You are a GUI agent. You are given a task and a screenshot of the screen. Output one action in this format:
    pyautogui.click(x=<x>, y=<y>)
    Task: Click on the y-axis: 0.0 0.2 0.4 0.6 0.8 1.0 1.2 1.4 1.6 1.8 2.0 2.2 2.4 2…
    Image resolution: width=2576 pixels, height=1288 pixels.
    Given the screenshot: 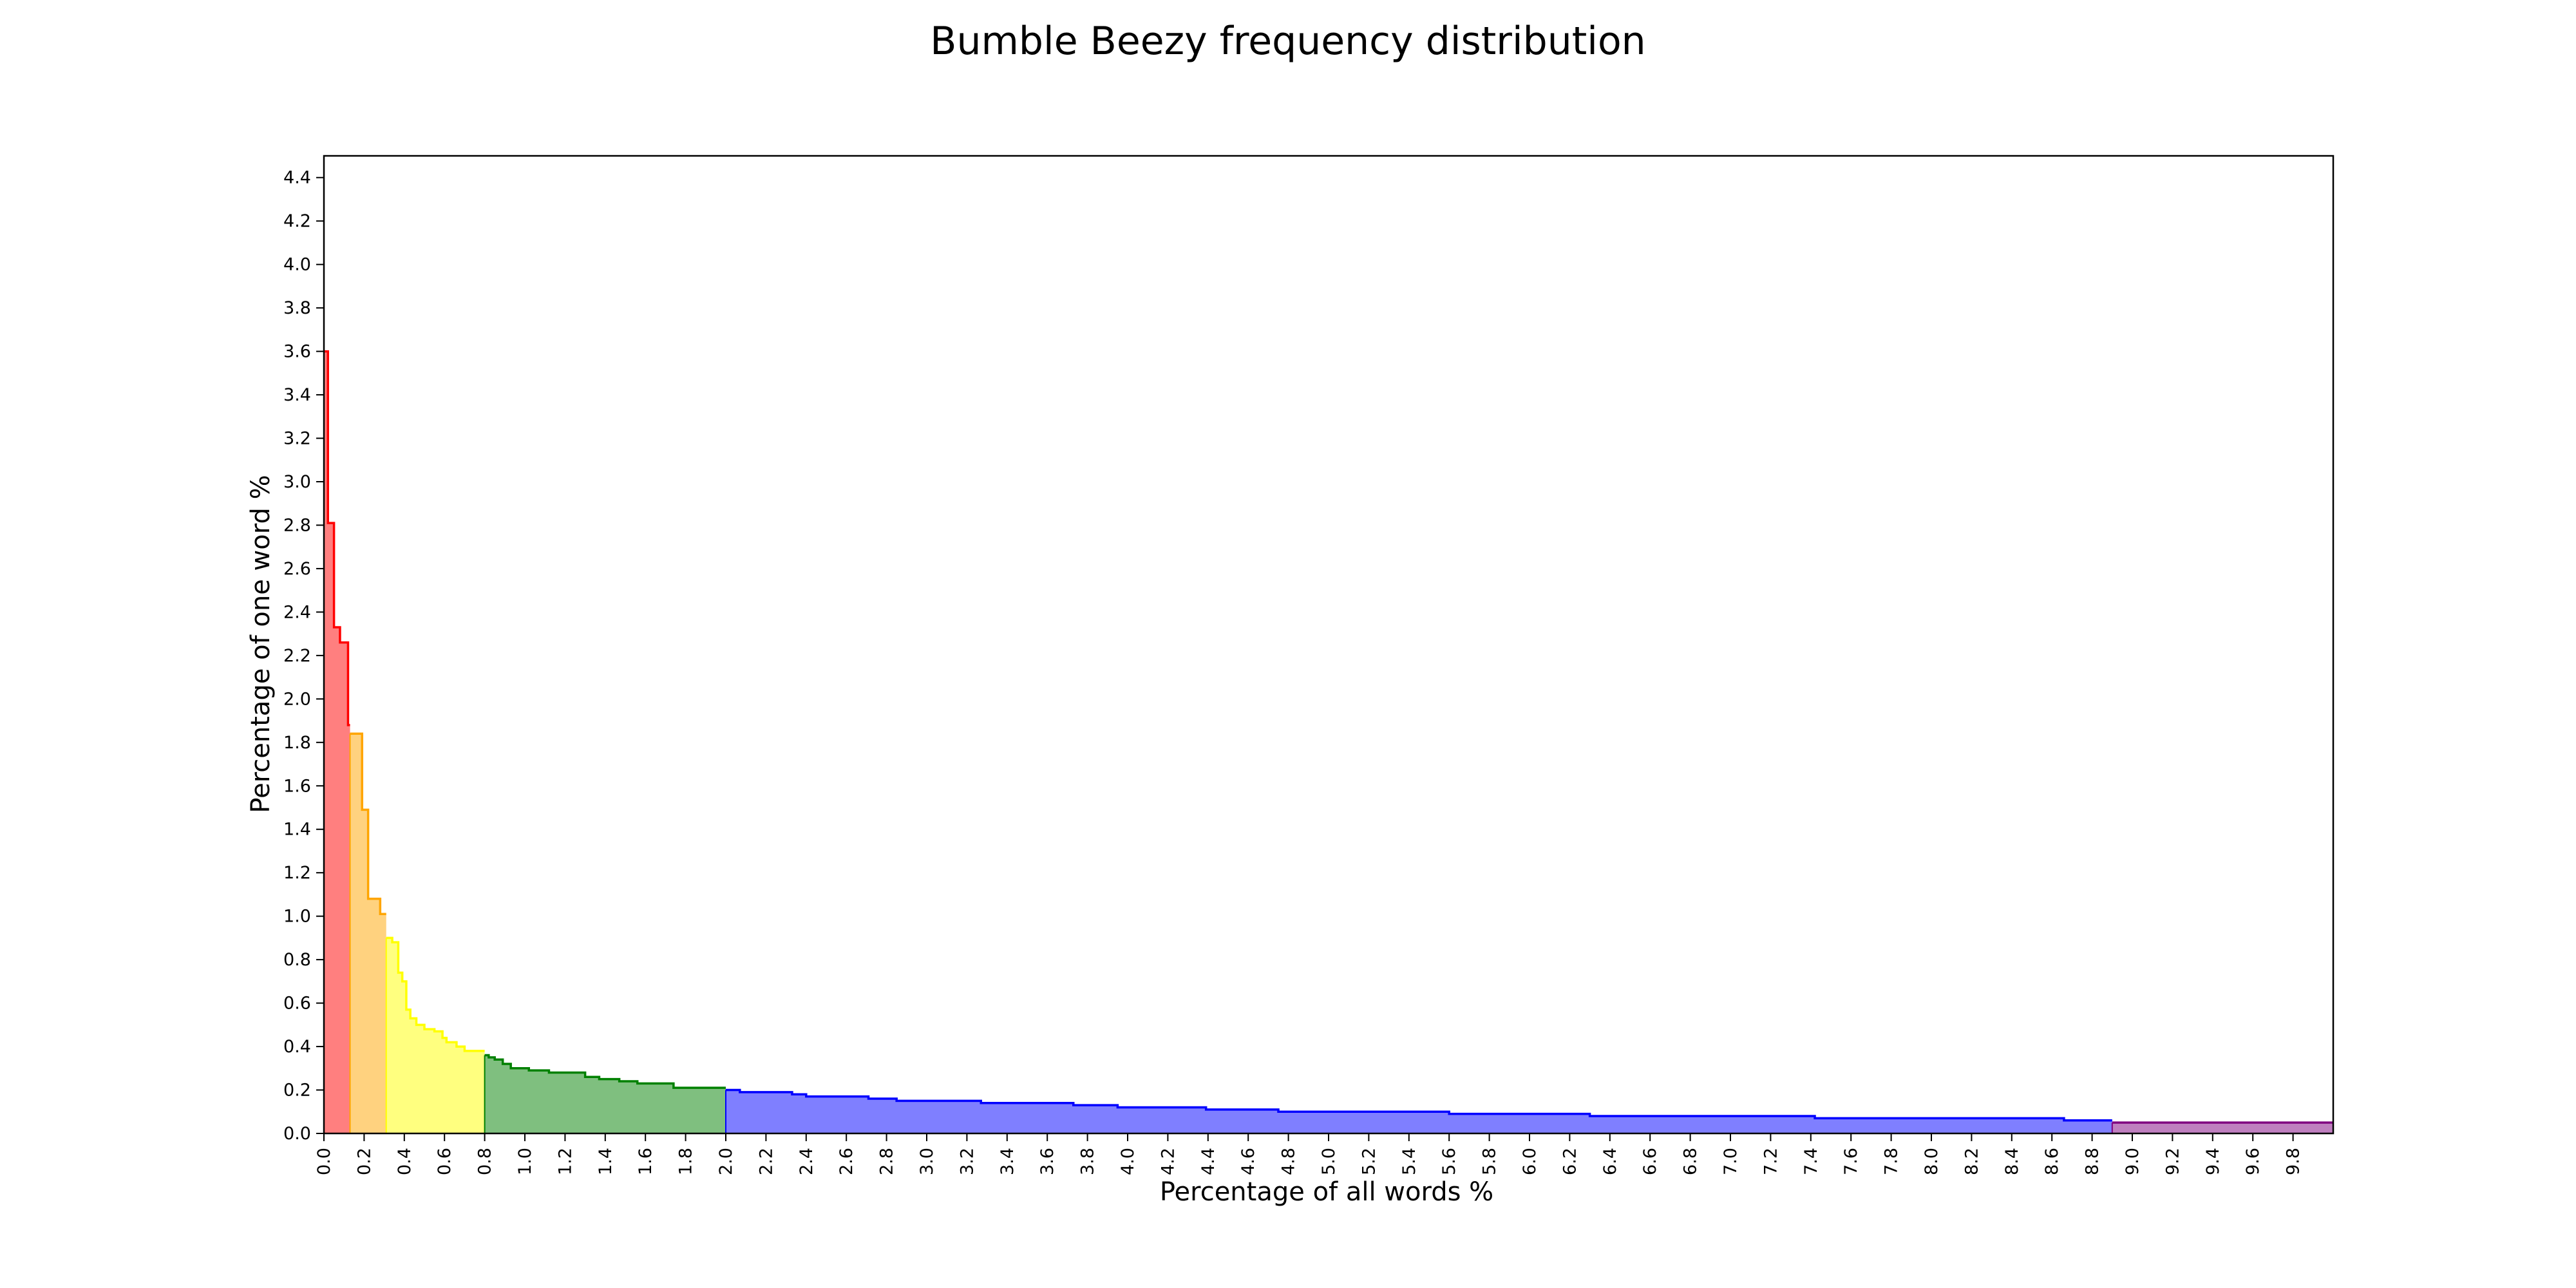 What is the action you would take?
    pyautogui.click(x=303, y=656)
    